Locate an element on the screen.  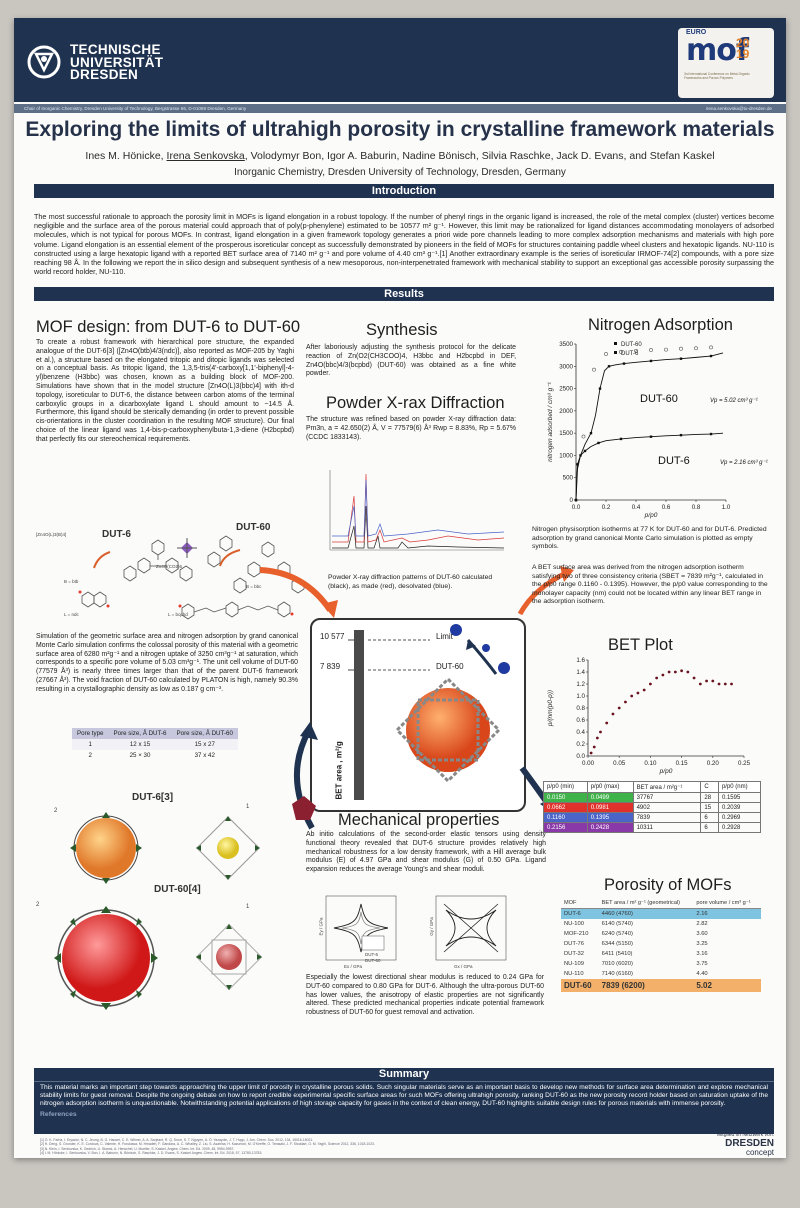
y-tick-label: 2000 is located at coordinates (566, 411).